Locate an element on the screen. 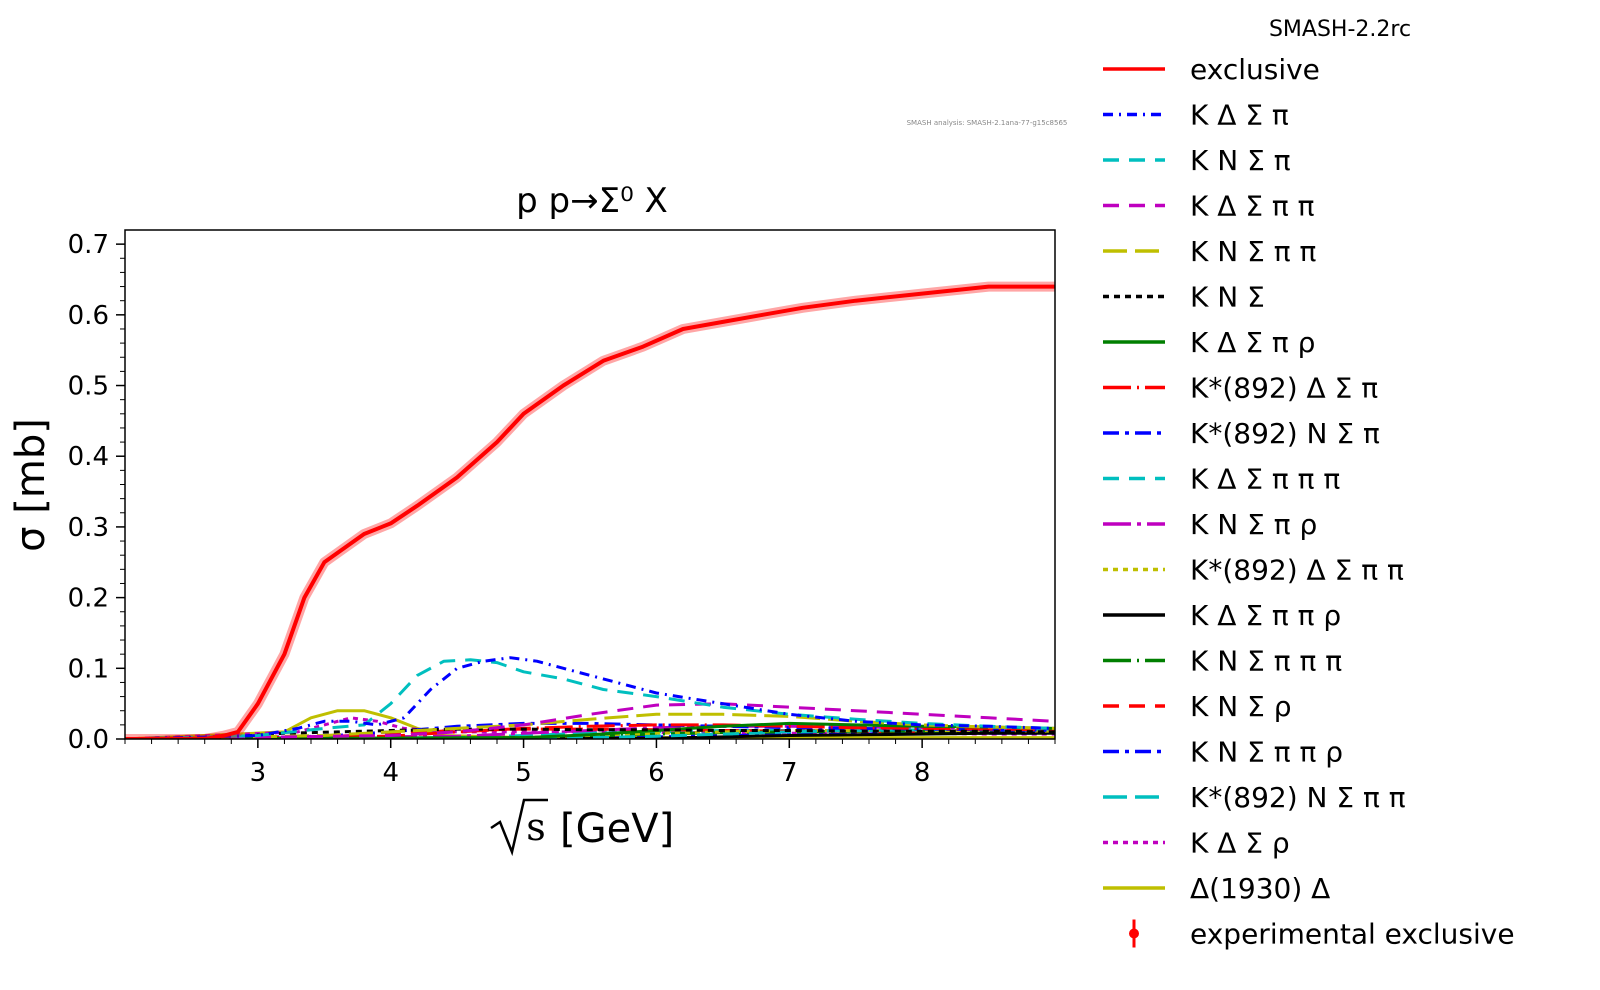 This screenshot has height=990, width=1600. legend-label-15: K N Σ π π ρ is located at coordinates (1266, 752).